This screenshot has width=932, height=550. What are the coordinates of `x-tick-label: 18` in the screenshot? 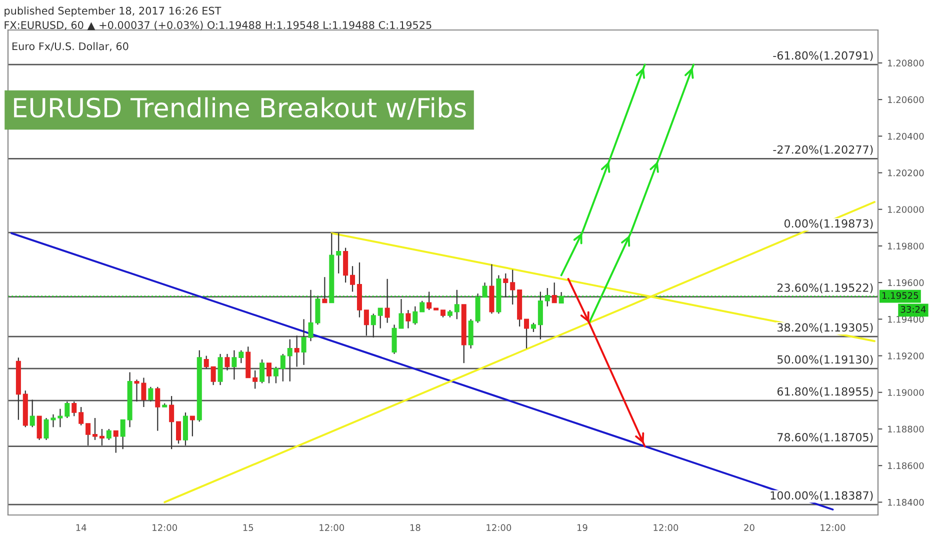 It's located at (415, 528).